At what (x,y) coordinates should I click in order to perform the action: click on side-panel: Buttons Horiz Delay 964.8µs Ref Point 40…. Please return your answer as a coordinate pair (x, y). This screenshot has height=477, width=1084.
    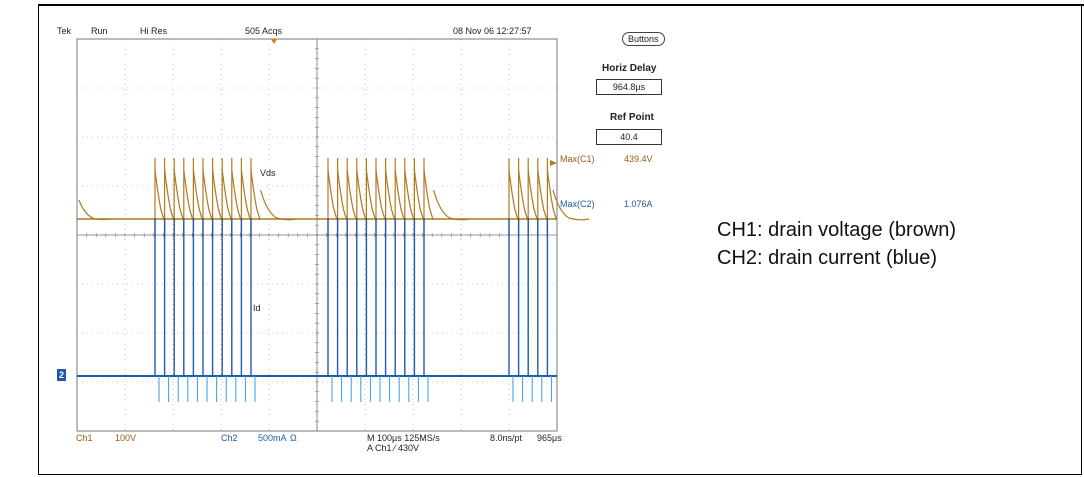
    Looking at the image, I should click on (620, 178).